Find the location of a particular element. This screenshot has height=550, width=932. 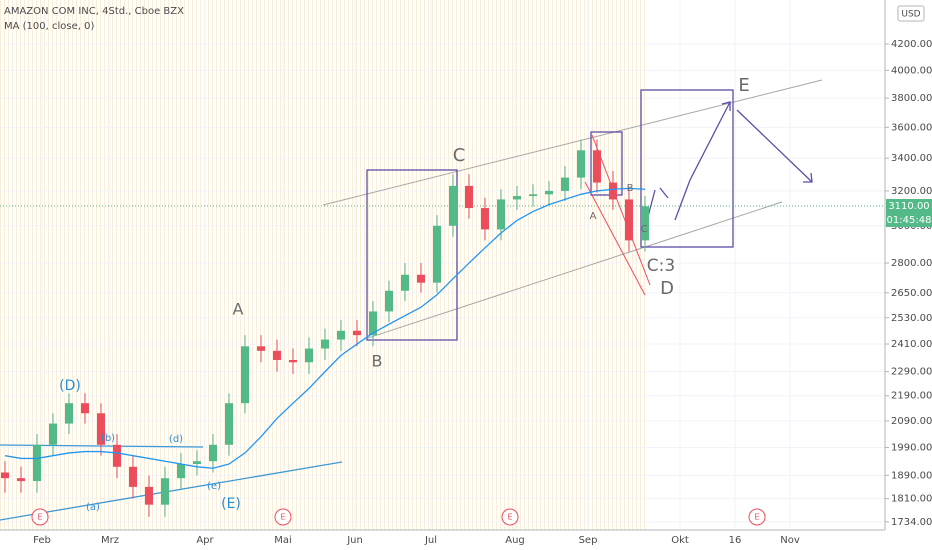

y-tick-label: 4200.00 is located at coordinates (911, 44).